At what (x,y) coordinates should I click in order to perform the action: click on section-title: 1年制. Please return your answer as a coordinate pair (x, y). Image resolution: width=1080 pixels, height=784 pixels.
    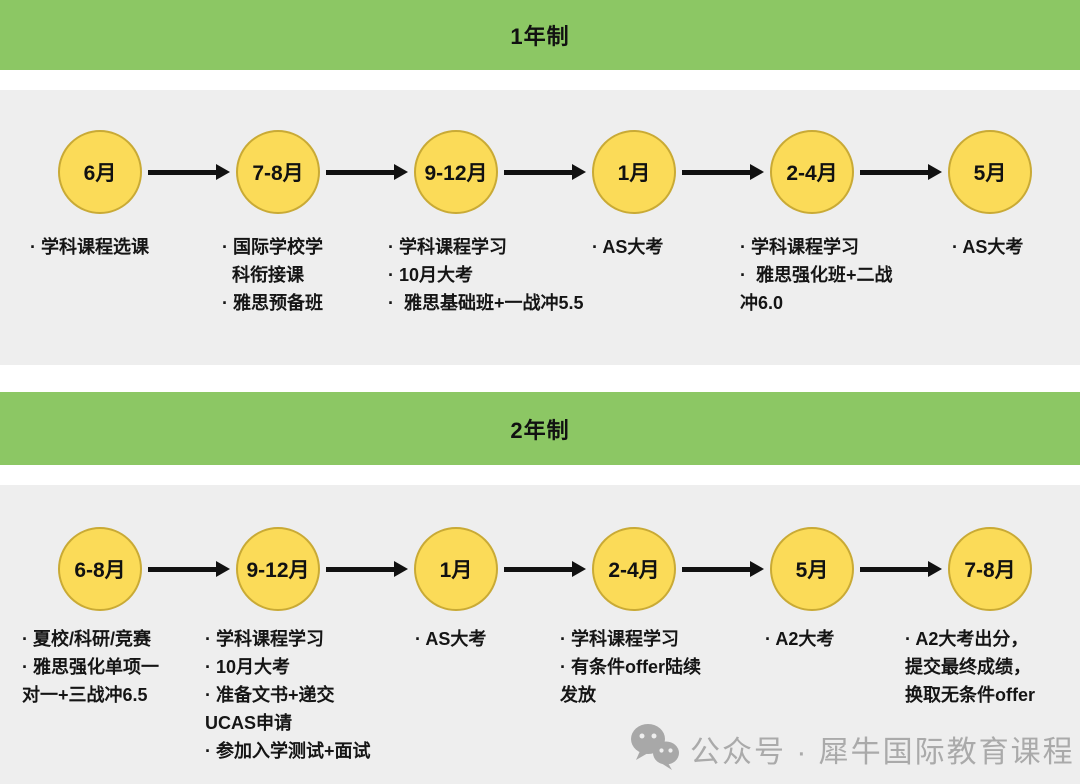
    Looking at the image, I should click on (540, 36).